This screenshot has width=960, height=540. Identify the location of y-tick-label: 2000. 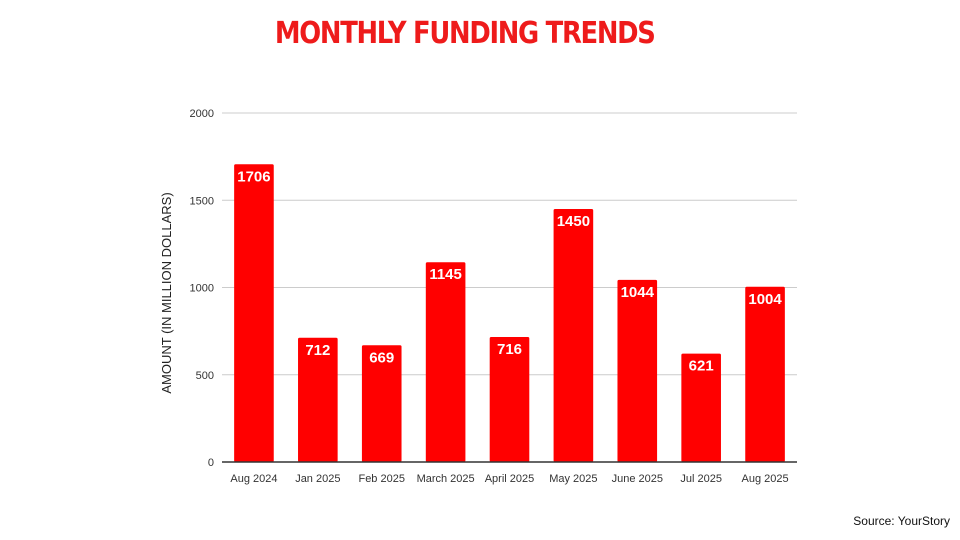
(202, 114).